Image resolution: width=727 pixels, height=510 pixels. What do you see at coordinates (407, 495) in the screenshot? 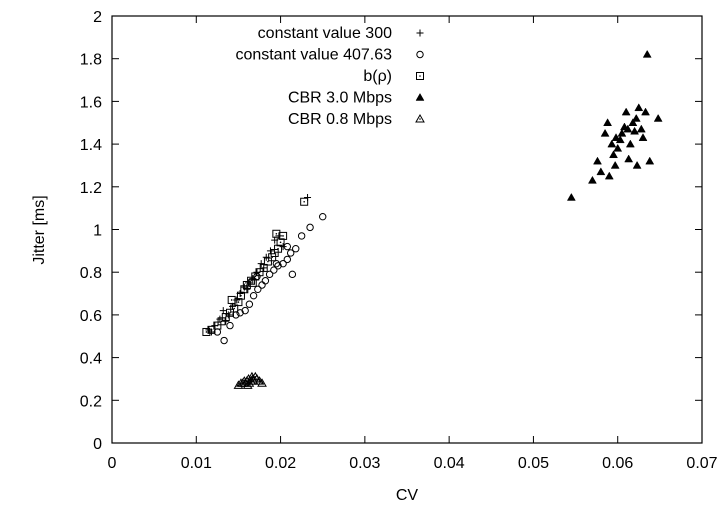
I see `x-axis-title: CV` at bounding box center [407, 495].